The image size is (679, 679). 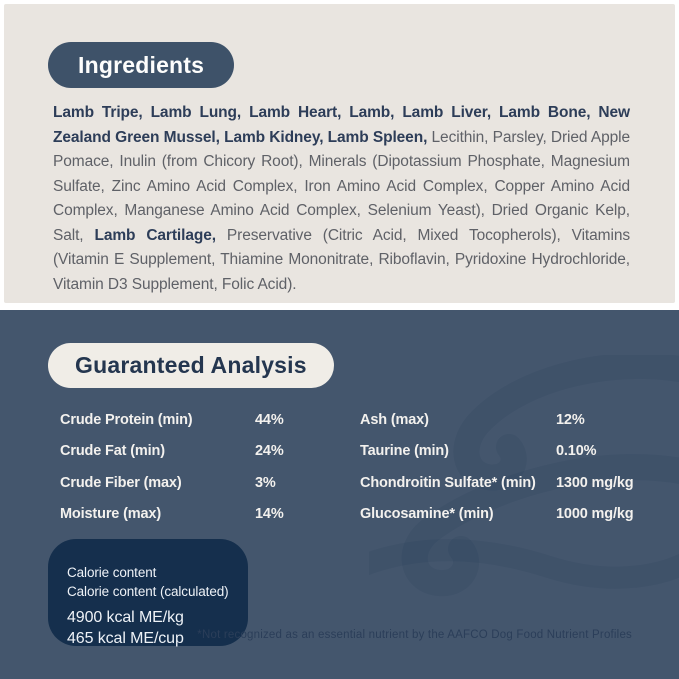 What do you see at coordinates (126, 419) in the screenshot?
I see `nutrient-label: Crude Protein (min)` at bounding box center [126, 419].